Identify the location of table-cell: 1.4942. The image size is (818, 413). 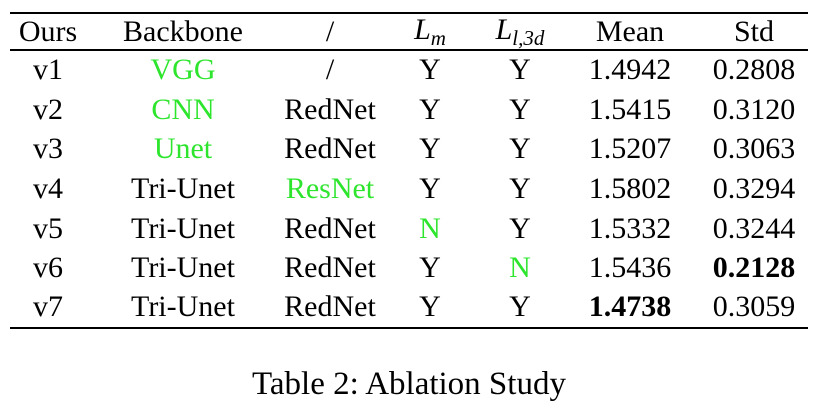
(630, 70).